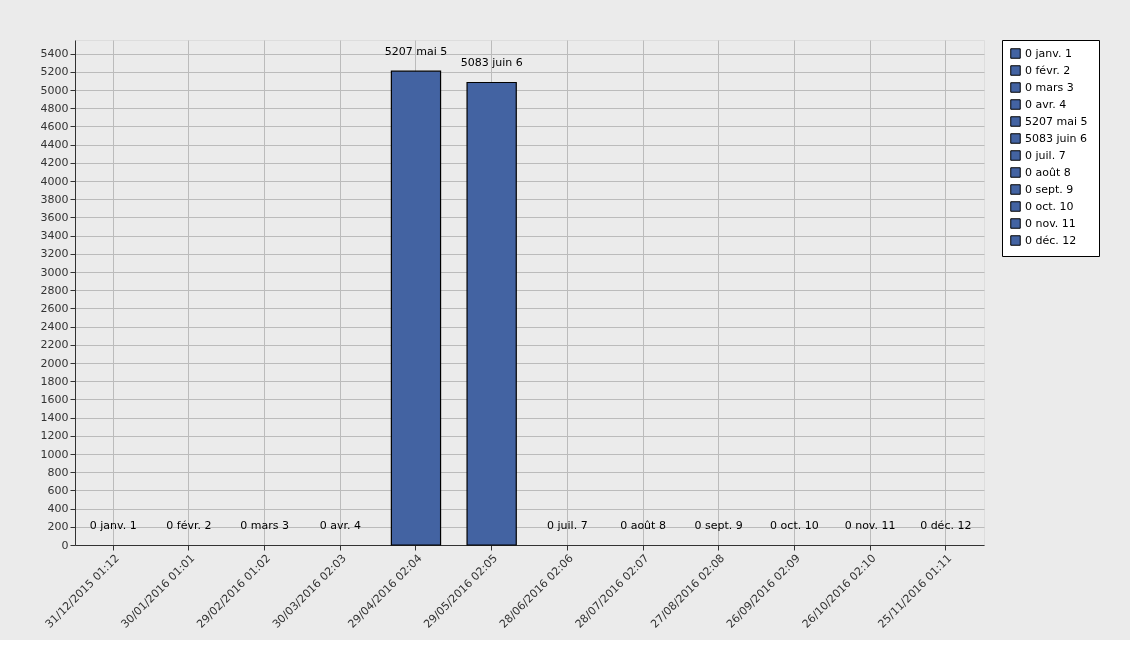  What do you see at coordinates (794, 525) in the screenshot?
I see `data-label: 0 oct. 10` at bounding box center [794, 525].